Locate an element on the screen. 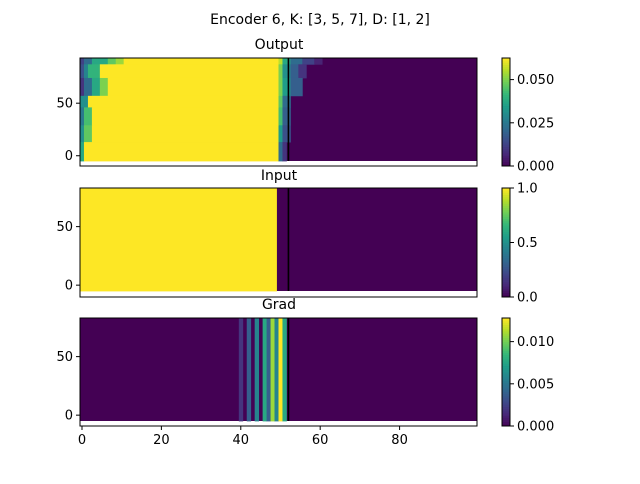  x-tick-label: 60 is located at coordinates (320, 440).